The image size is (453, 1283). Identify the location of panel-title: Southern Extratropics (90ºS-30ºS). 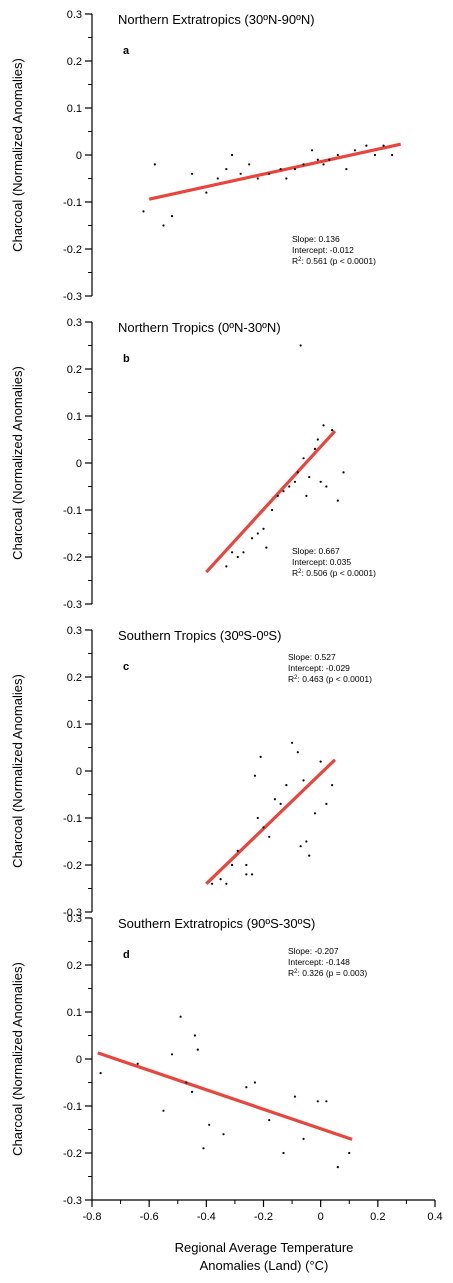
(216, 923).